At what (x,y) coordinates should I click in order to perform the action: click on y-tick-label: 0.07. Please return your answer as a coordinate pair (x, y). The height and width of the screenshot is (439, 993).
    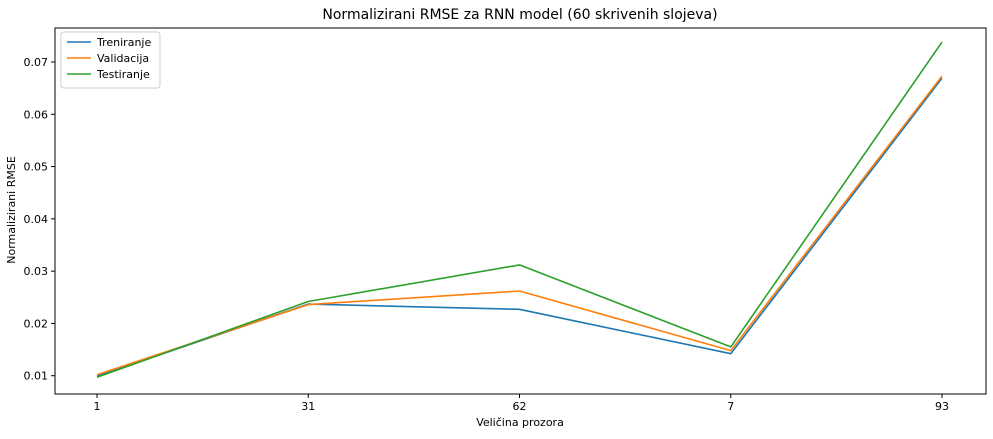
    Looking at the image, I should click on (36, 62).